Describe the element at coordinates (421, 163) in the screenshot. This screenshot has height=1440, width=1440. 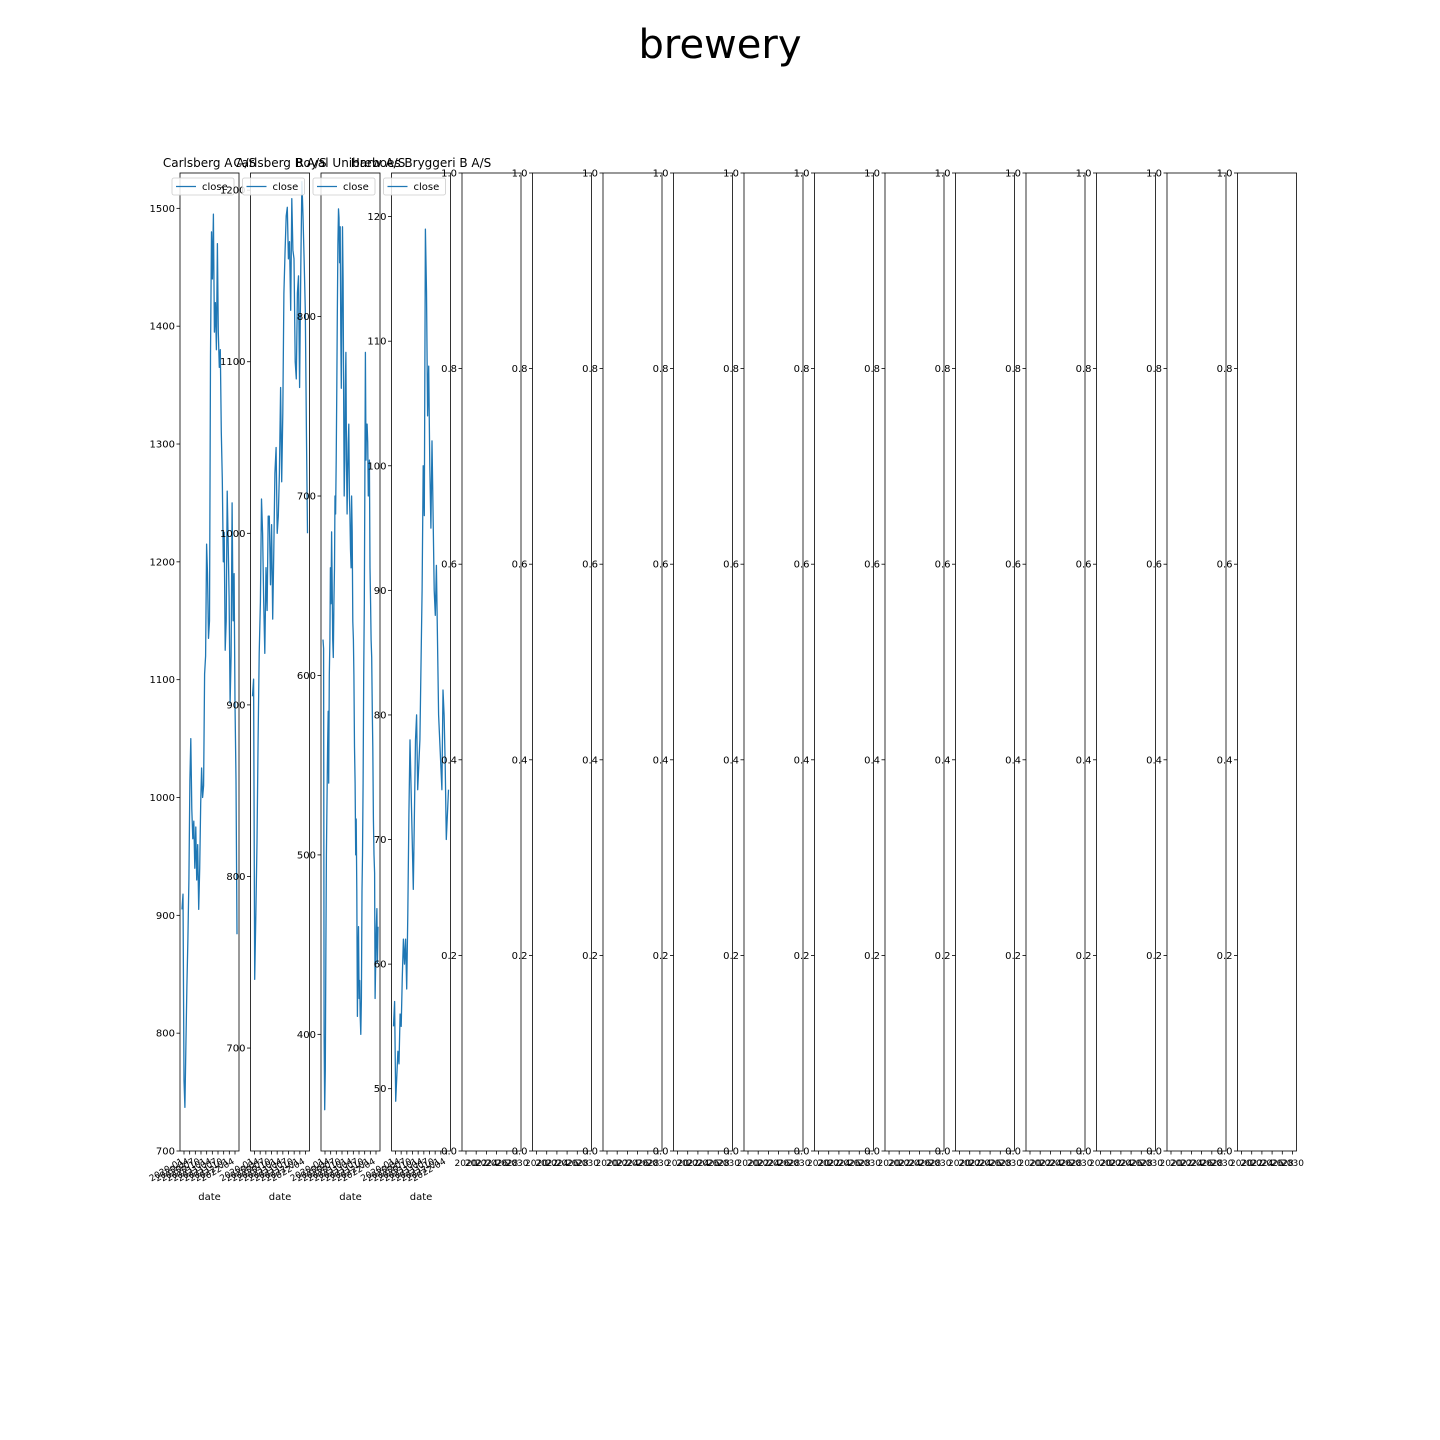
I see `subplot-title: Harboes Bryggeri B A/S` at that location.